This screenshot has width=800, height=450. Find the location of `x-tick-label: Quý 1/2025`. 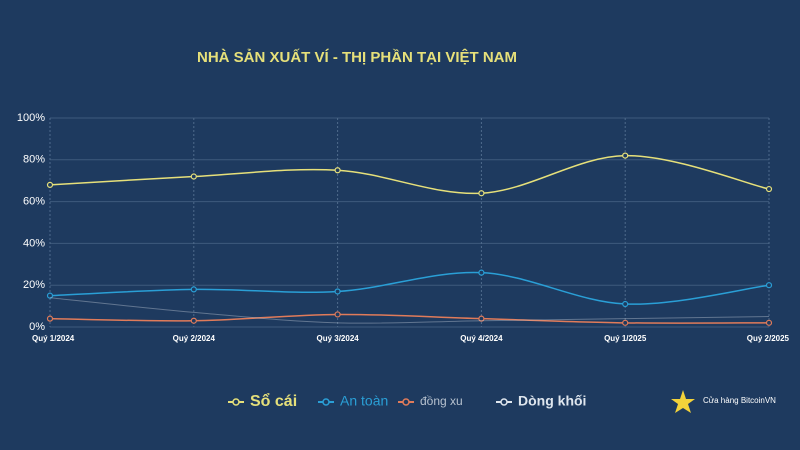

x-tick-label: Quý 1/2025 is located at coordinates (625, 338).